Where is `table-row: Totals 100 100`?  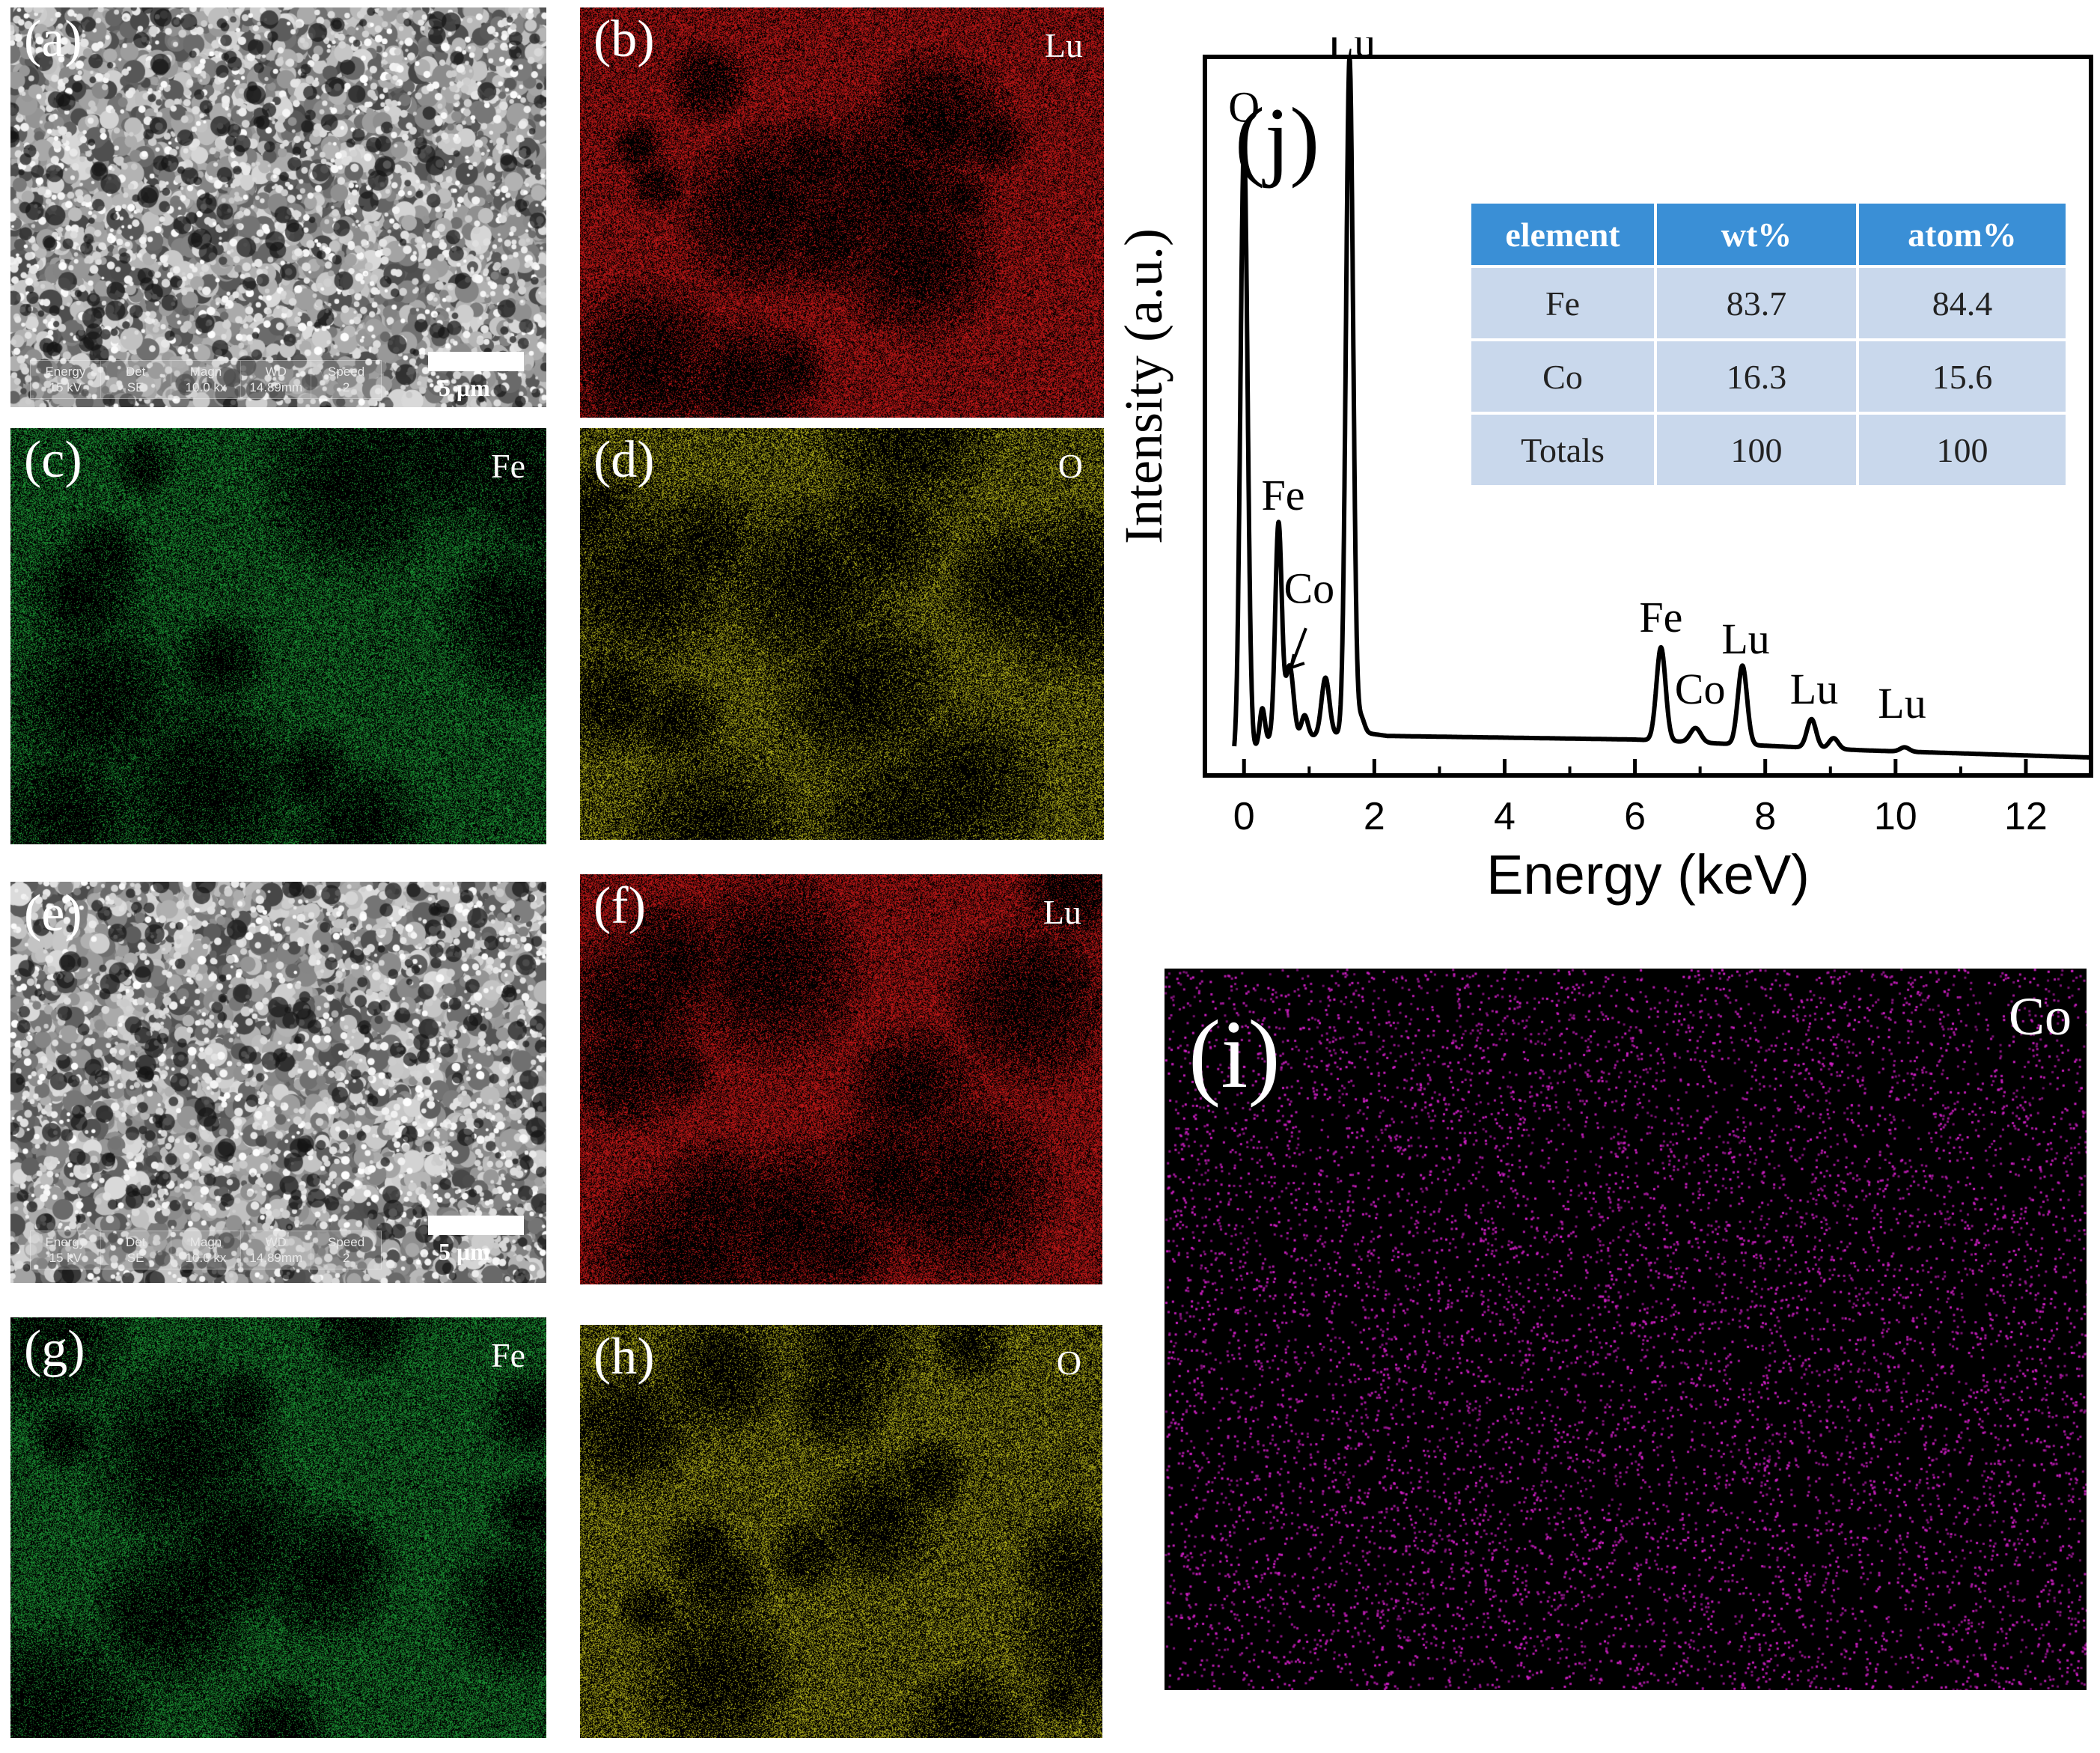
table-row: Totals 100 100 is located at coordinates (1768, 451).